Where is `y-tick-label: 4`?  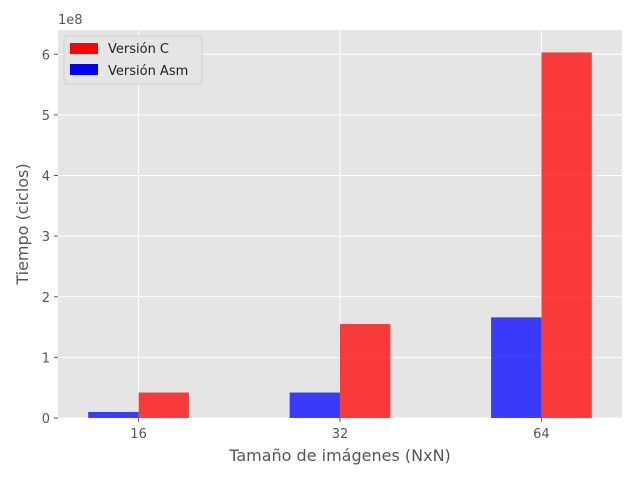
y-tick-label: 4 is located at coordinates (46, 177).